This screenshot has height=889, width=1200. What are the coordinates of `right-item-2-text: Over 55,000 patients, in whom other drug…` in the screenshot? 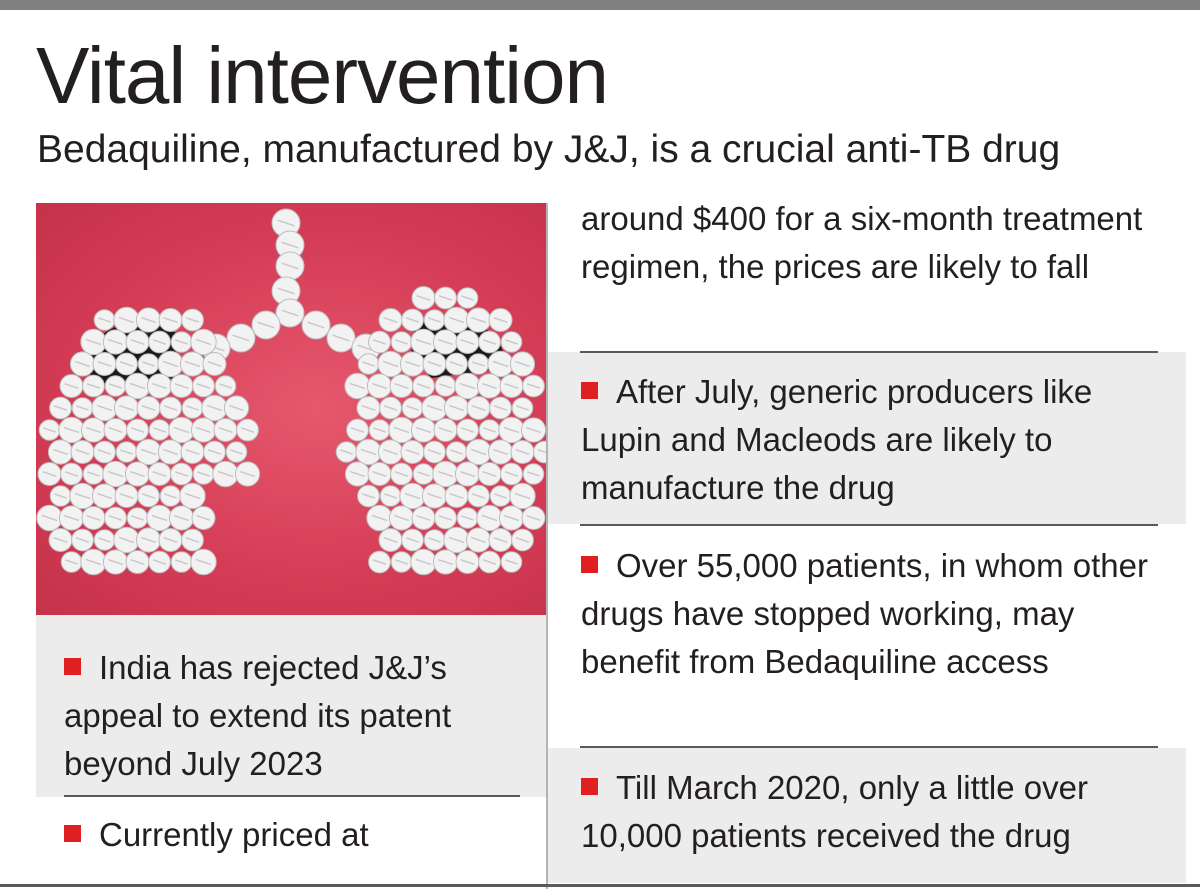 It's located at (864, 613).